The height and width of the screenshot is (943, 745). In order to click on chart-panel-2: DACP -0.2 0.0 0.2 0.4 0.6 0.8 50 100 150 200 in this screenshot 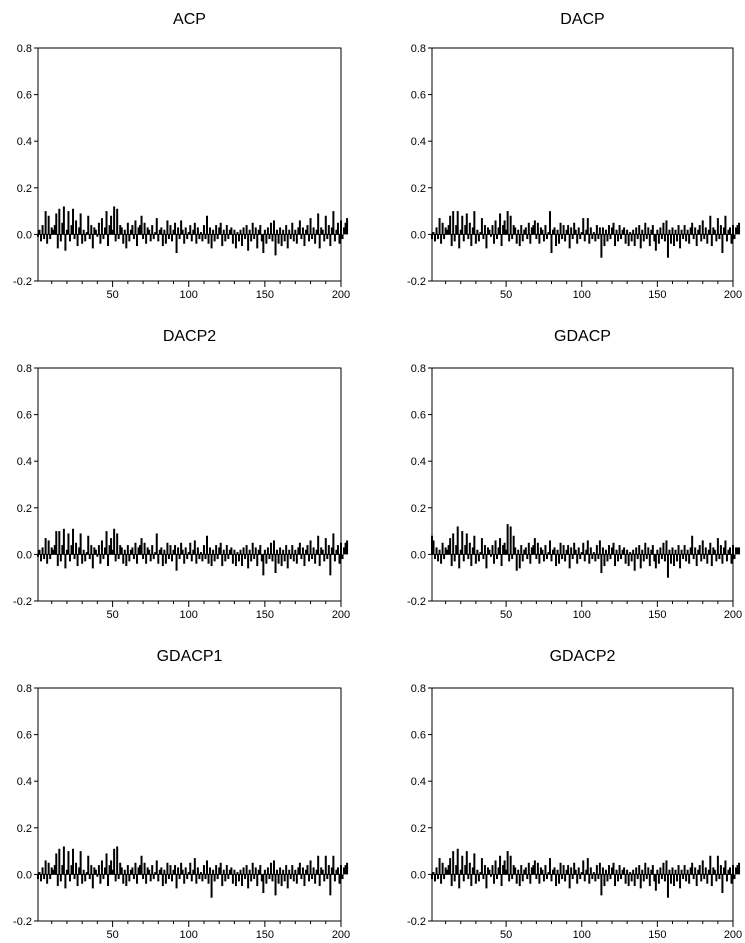, I will do `click(574, 156)`.